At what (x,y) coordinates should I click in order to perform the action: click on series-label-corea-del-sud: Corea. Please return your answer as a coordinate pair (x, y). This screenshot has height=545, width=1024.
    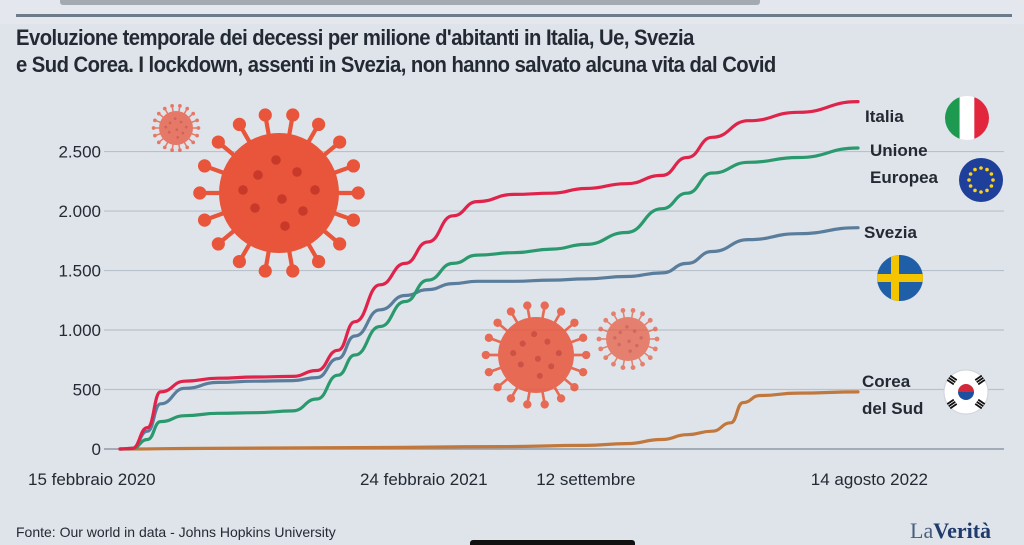
    Looking at the image, I should click on (886, 381).